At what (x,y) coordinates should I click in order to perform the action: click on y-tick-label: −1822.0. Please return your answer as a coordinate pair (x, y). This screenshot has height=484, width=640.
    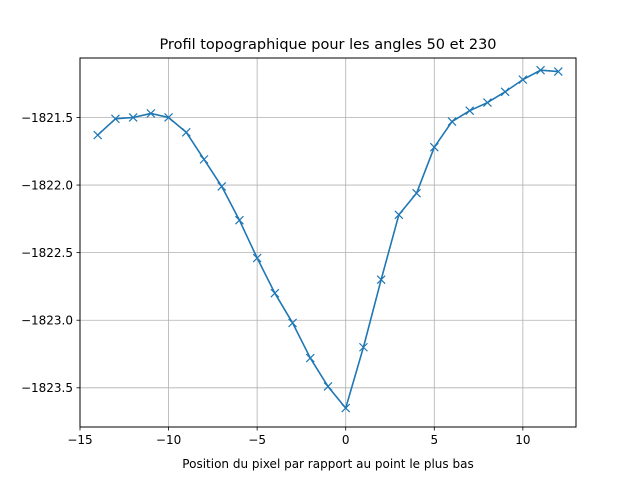
    Looking at the image, I should click on (47, 185).